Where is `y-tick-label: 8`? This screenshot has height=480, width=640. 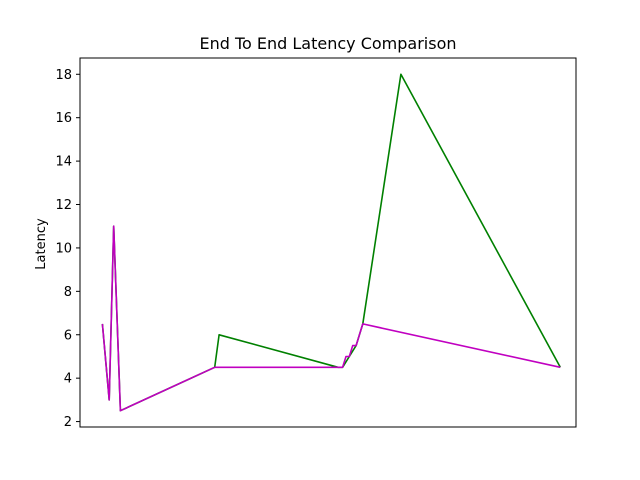
y-tick-label: 8 is located at coordinates (68, 292).